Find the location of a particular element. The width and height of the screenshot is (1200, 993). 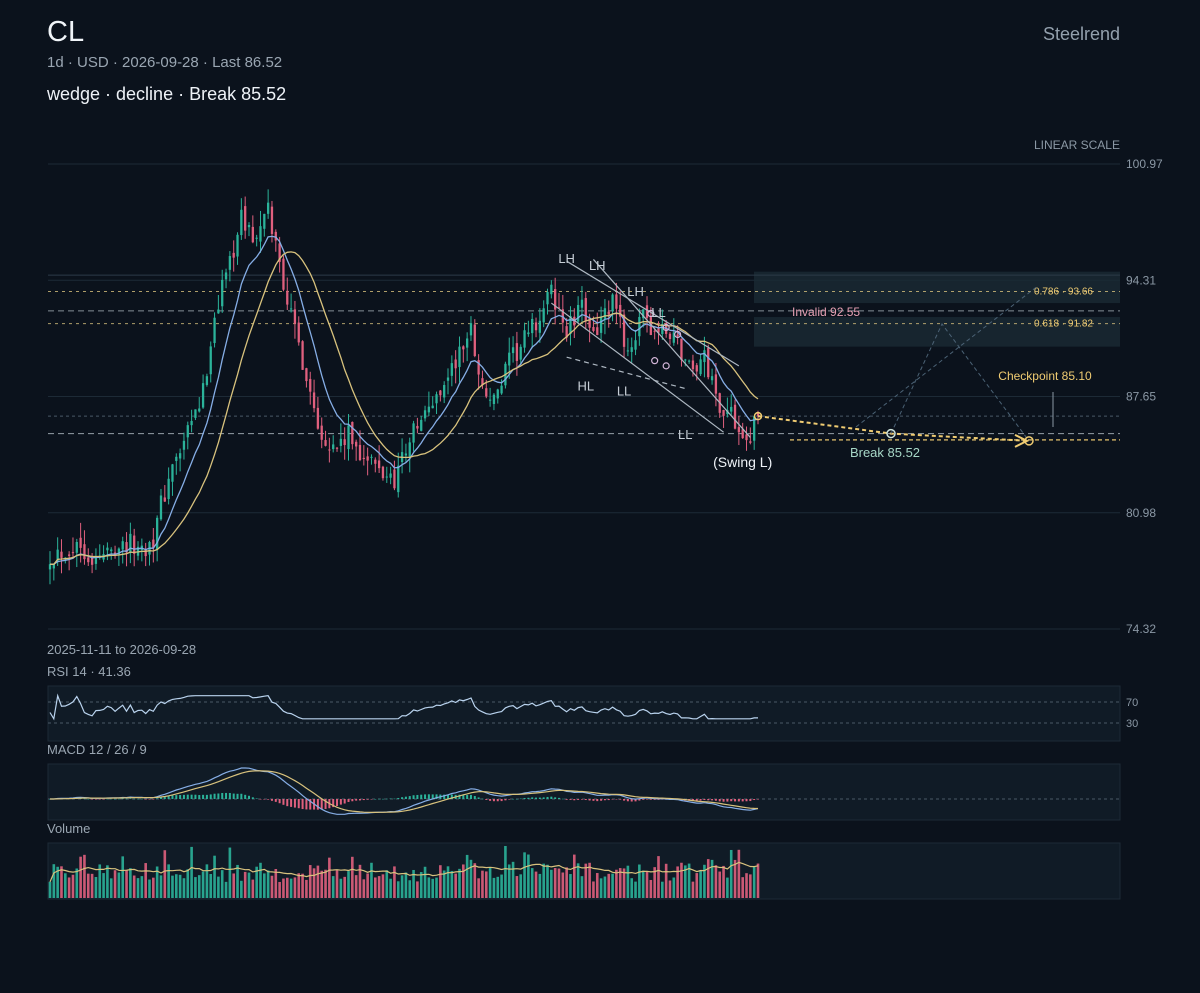

fib-618-label: 0.618 · 91.82 is located at coordinates (1063, 324).